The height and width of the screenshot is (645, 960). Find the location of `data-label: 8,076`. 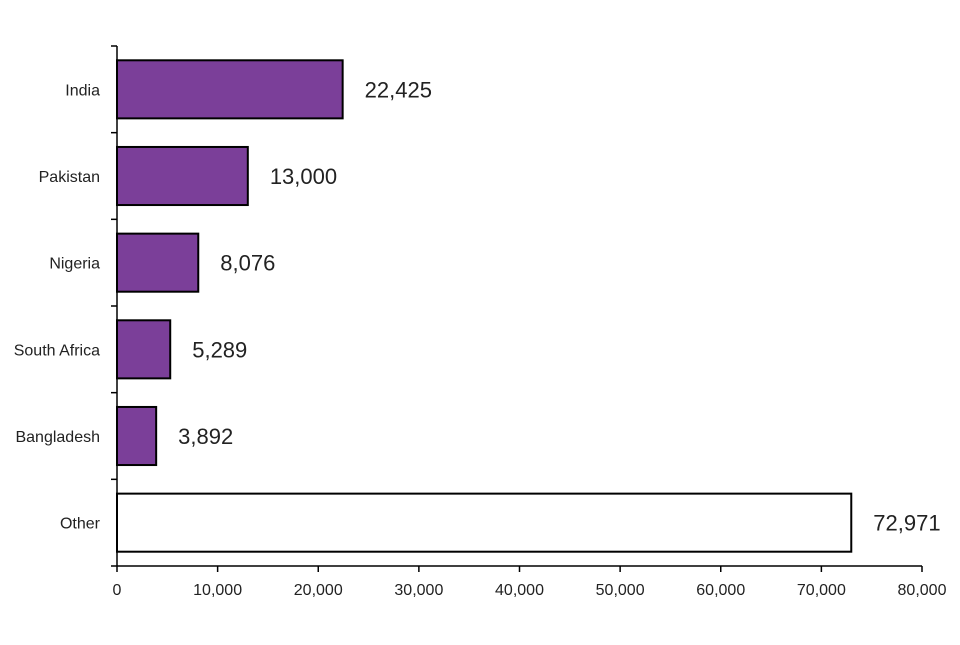

data-label: 8,076 is located at coordinates (247, 263).